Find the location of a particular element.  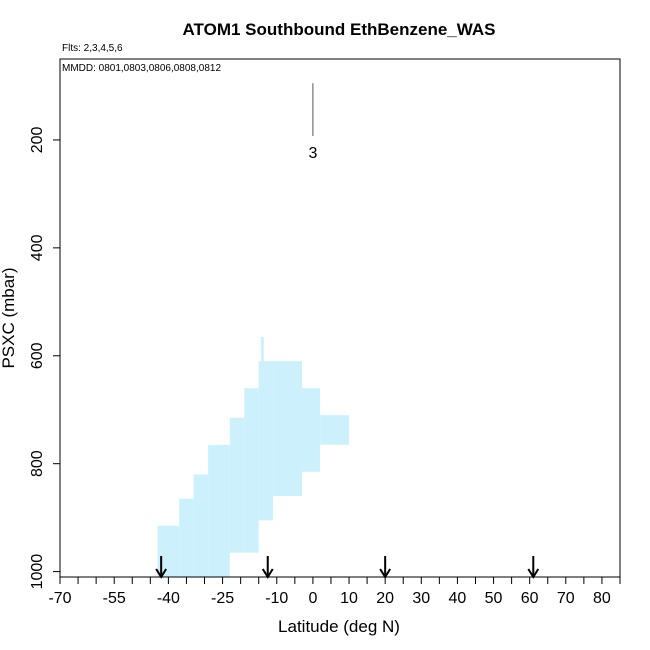

x-tick-label: 10 is located at coordinates (349, 598).